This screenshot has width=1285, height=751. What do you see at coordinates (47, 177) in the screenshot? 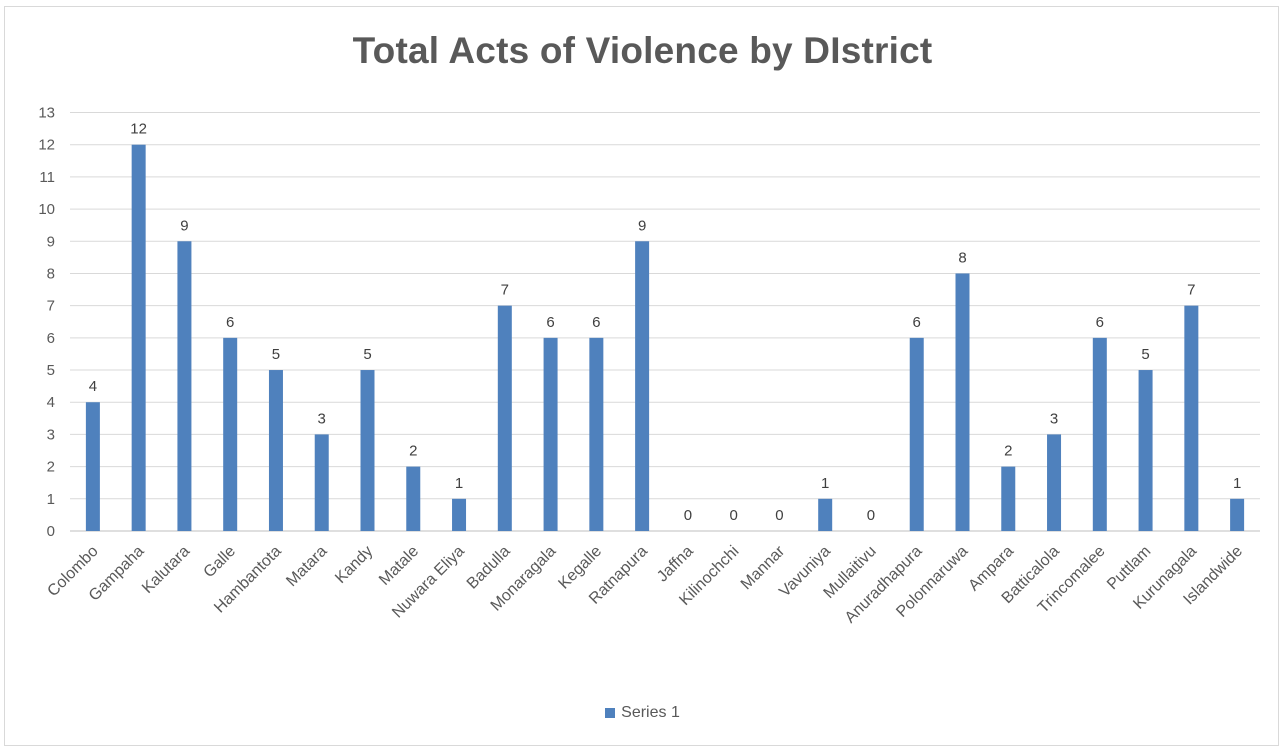
I see `y-tick-label: 11` at bounding box center [47, 177].